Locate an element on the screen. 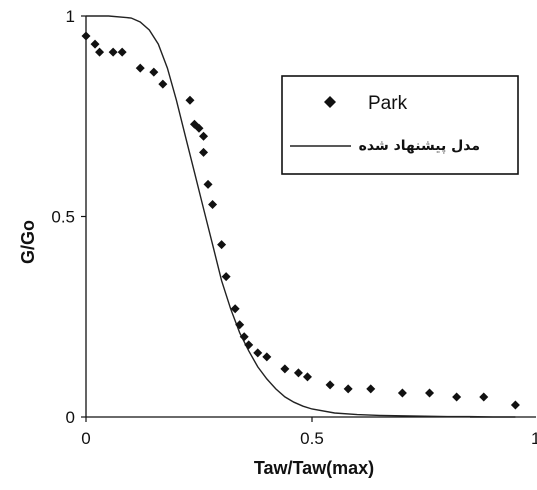 Image resolution: width=537 pixels, height=490 pixels. x-tick-label: 0 is located at coordinates (85, 438).